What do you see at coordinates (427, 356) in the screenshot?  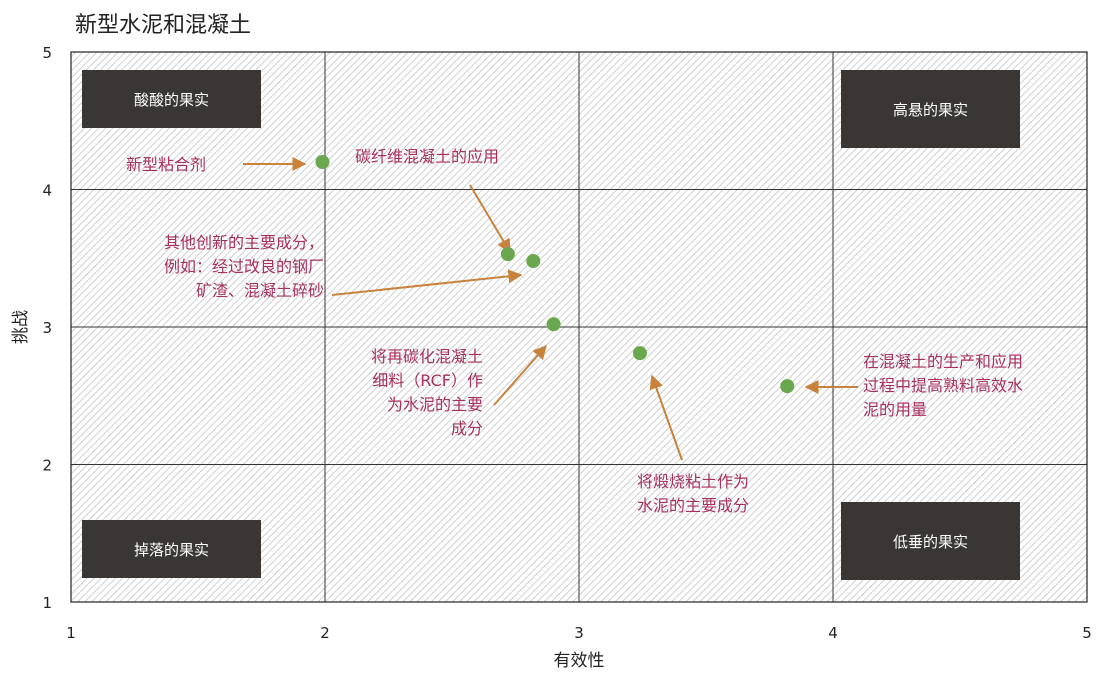 I see `annotation-label: 将再碳化混凝土` at bounding box center [427, 356].